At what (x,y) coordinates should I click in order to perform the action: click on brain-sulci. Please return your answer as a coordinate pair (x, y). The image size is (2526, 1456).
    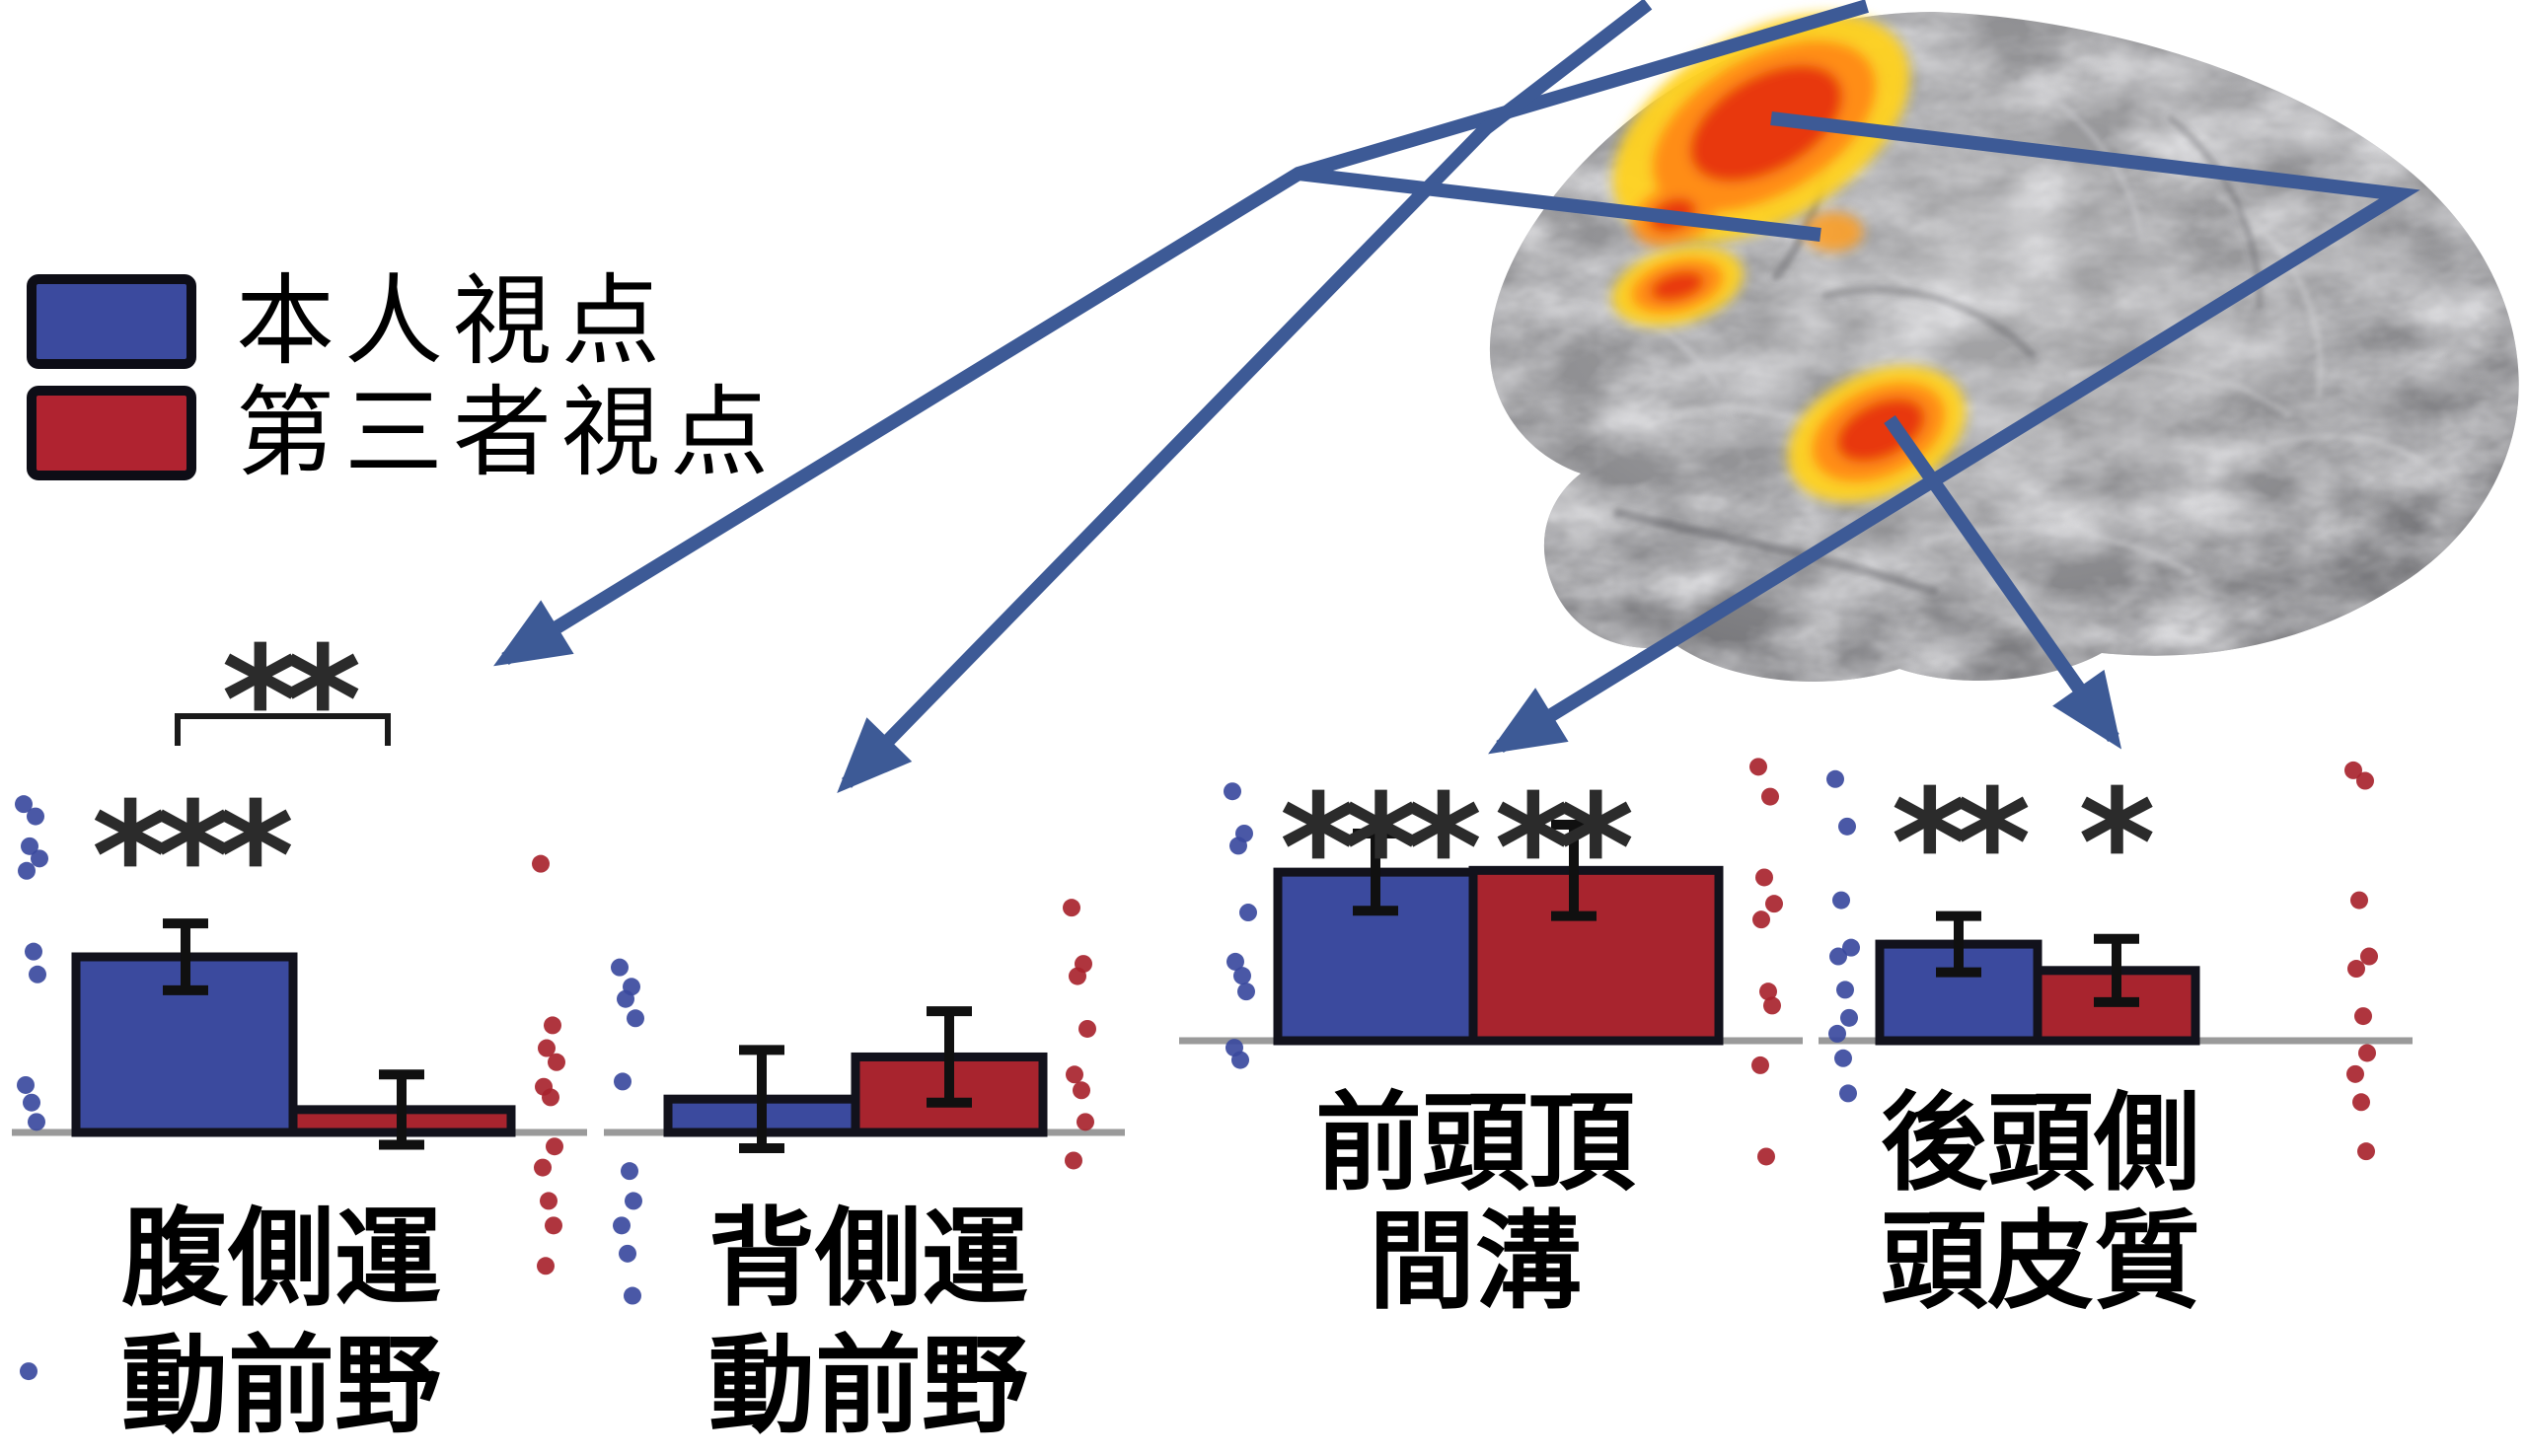
    Looking at the image, I should click on (1993, 316).